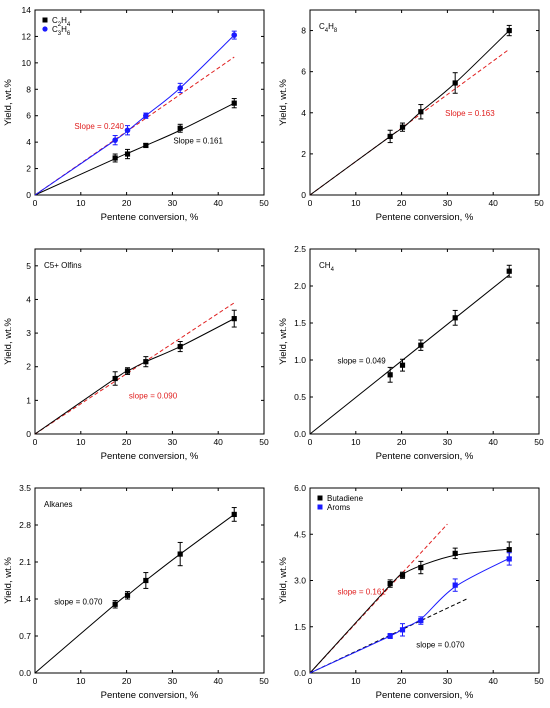 Image resolution: width=550 pixels, height=708 pixels. What do you see at coordinates (58, 504) in the screenshot?
I see `panel-title: Alkanes` at bounding box center [58, 504].